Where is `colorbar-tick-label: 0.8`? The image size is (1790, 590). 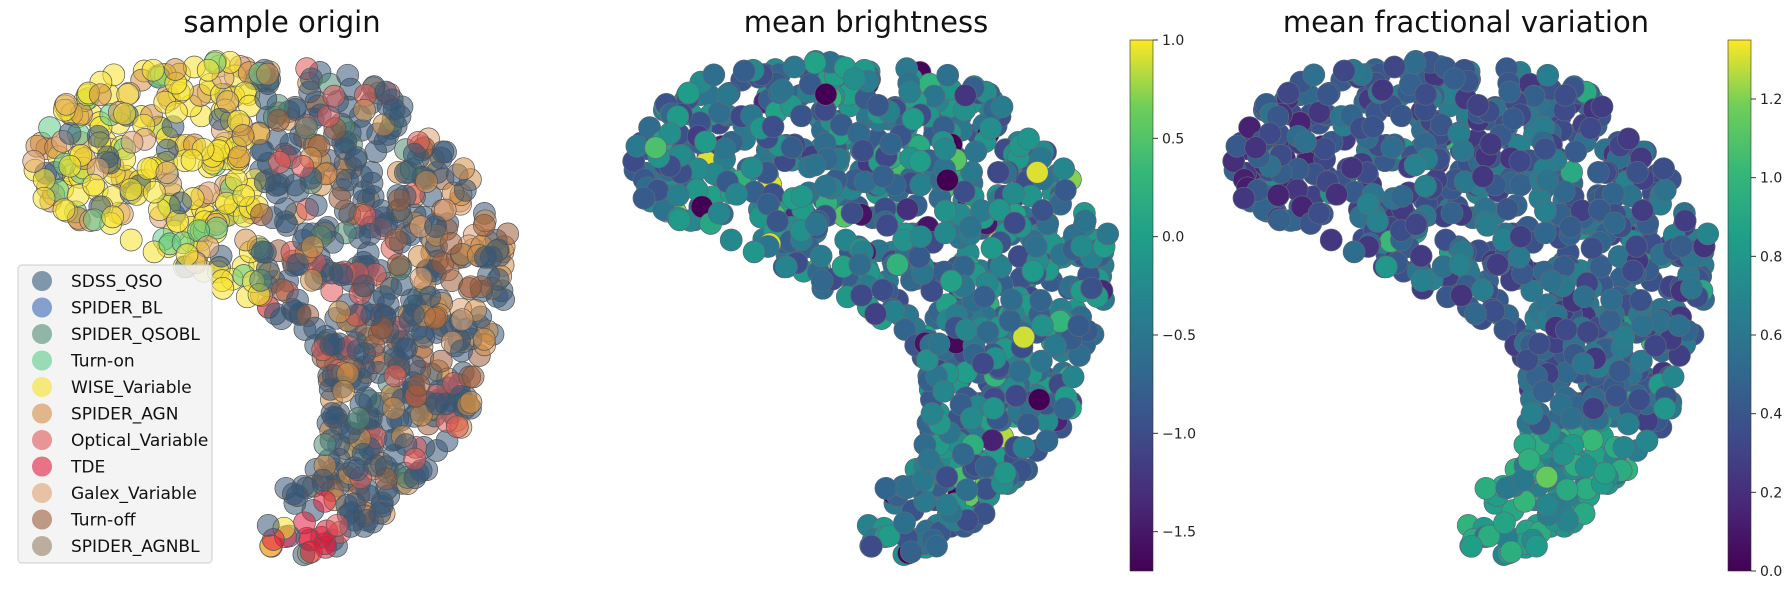
colorbar-tick-label: 0.8 is located at coordinates (1771, 257).